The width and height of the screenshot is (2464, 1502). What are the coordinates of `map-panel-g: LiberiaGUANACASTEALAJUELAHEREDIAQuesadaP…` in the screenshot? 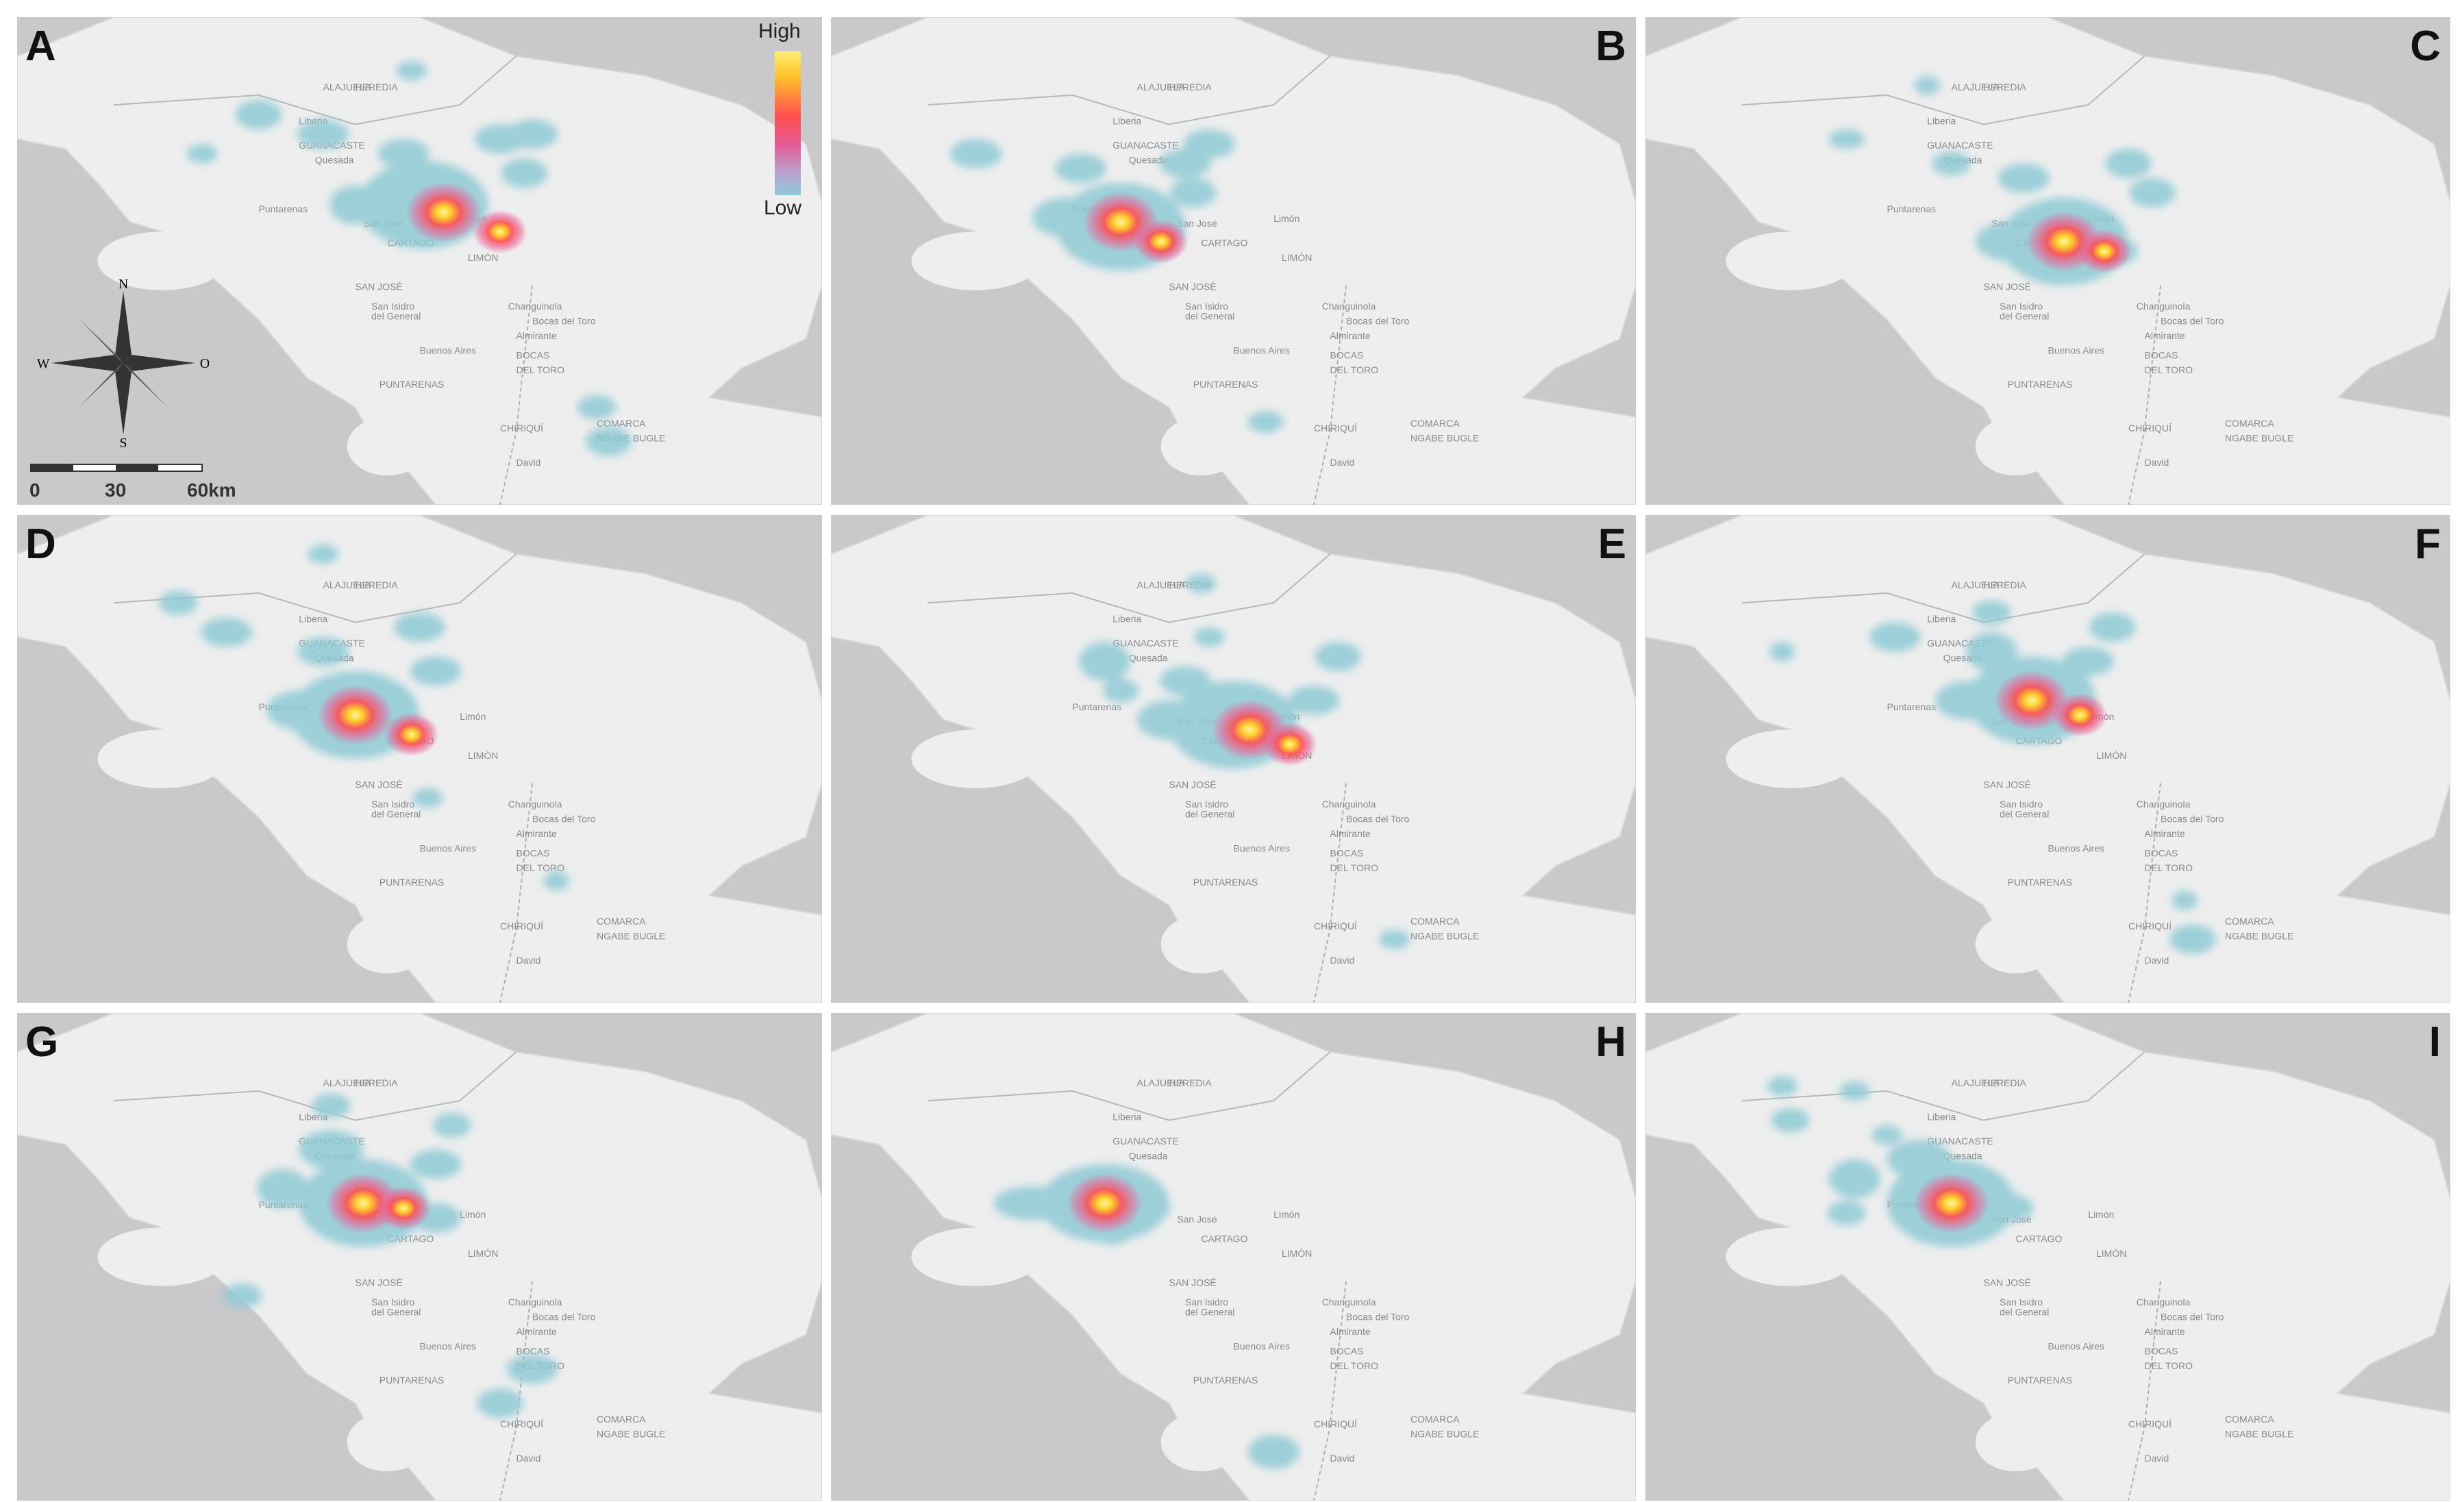 It's located at (419, 1257).